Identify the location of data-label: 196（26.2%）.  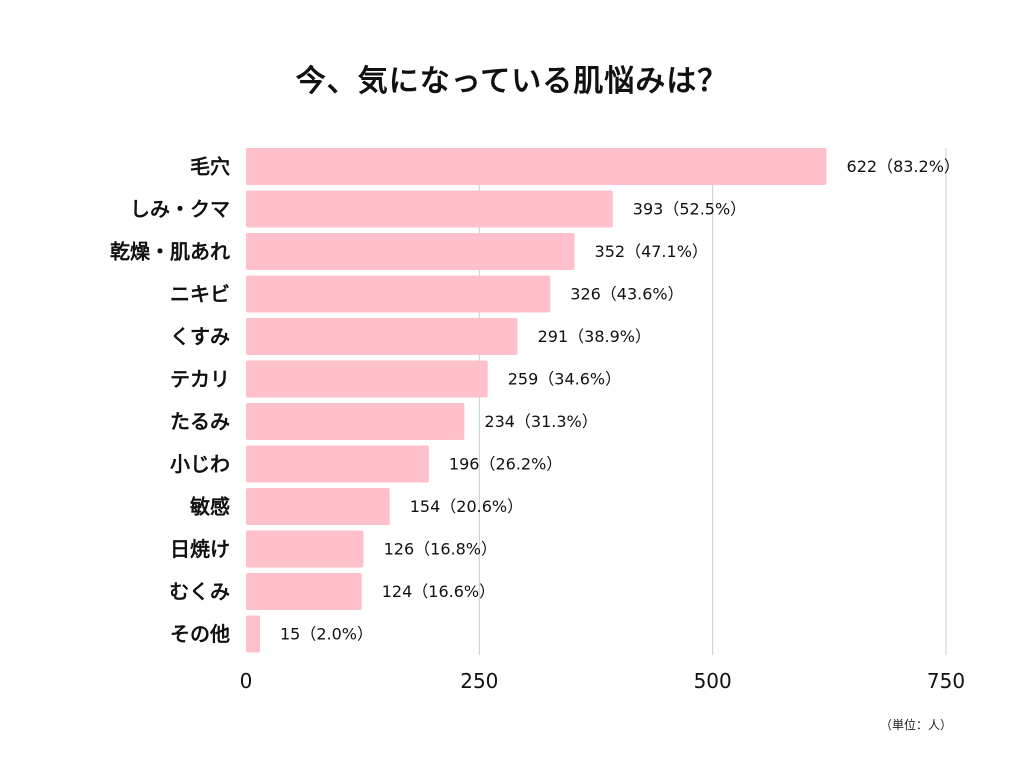
(505, 464).